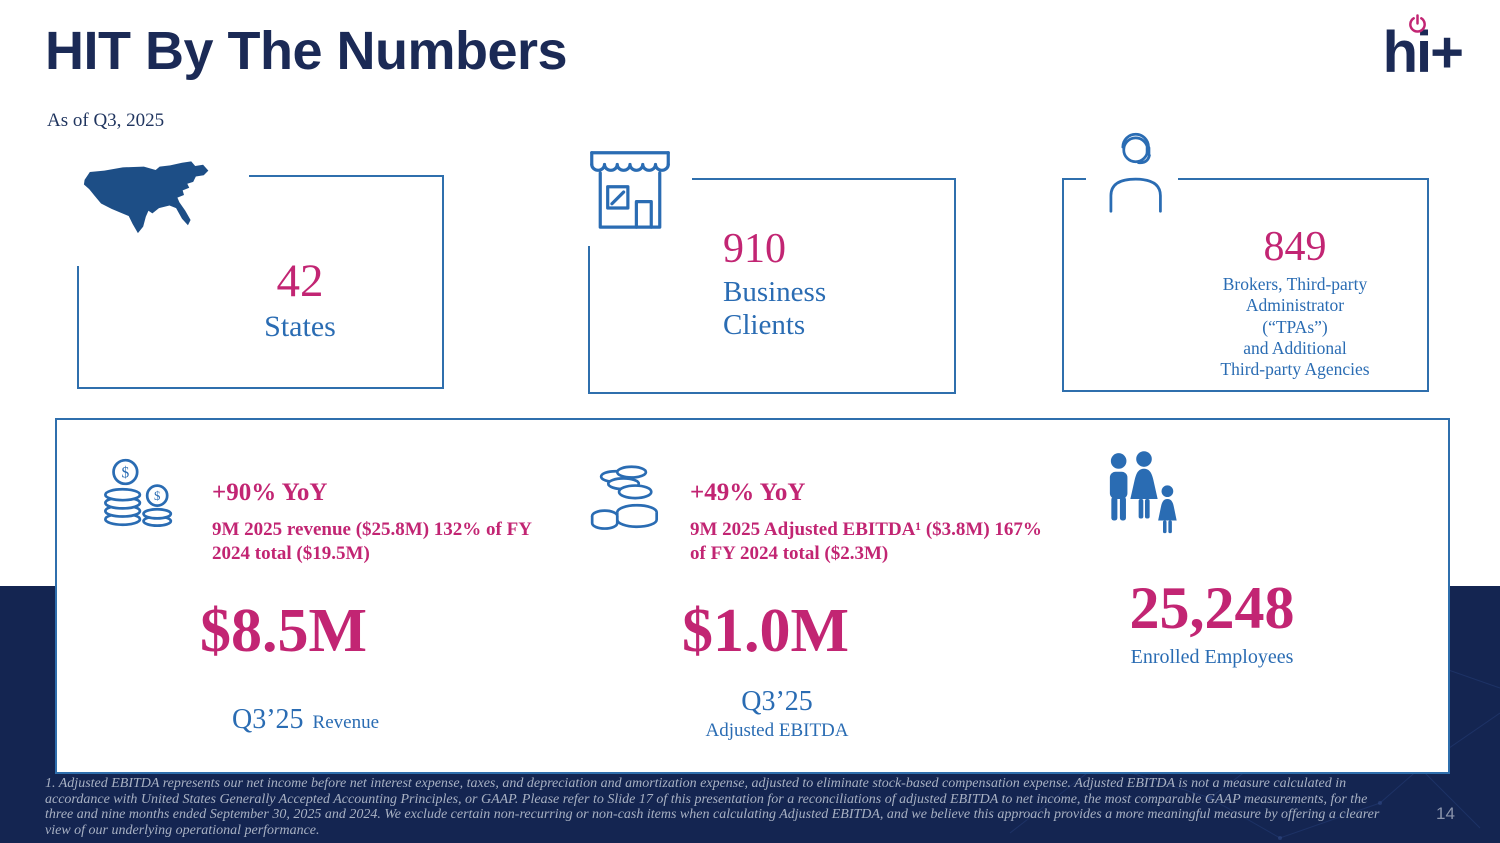  Describe the element at coordinates (260, 282) in the screenshot. I see `stat-box-states` at that location.